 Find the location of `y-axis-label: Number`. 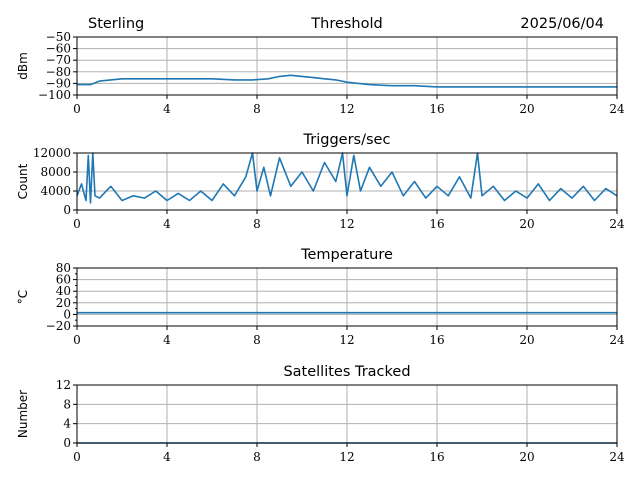

y-axis-label: Number is located at coordinates (23, 414).